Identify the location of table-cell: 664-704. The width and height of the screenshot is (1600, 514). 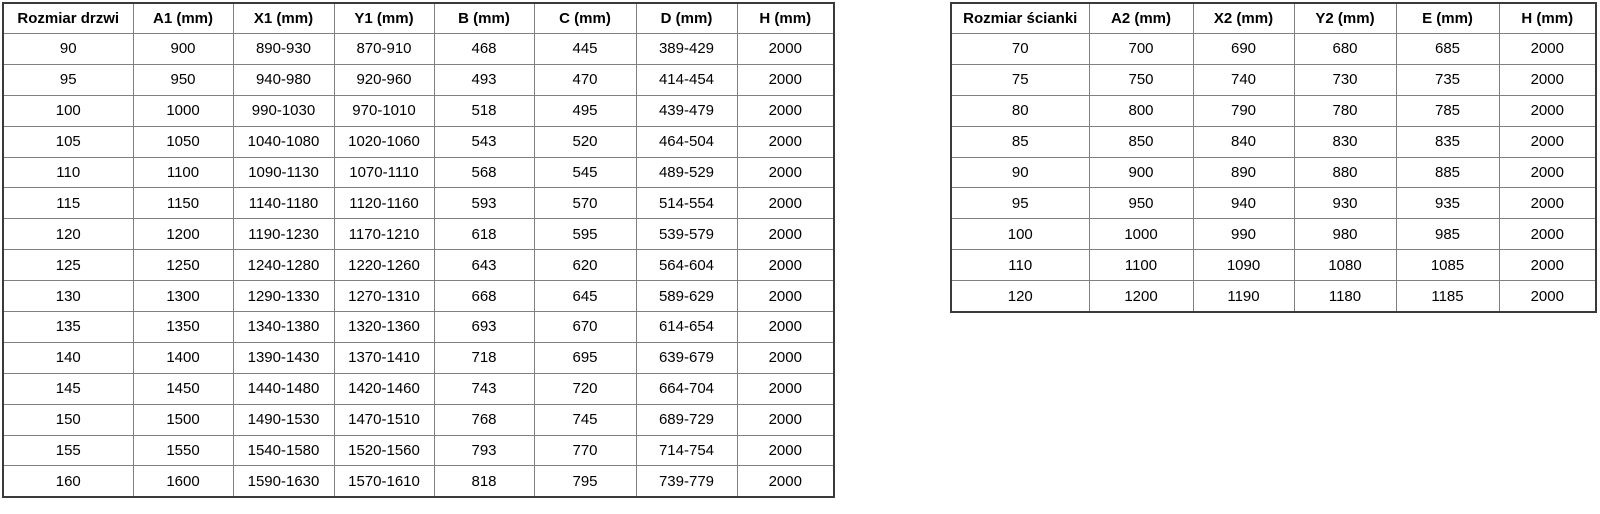
(686, 388).